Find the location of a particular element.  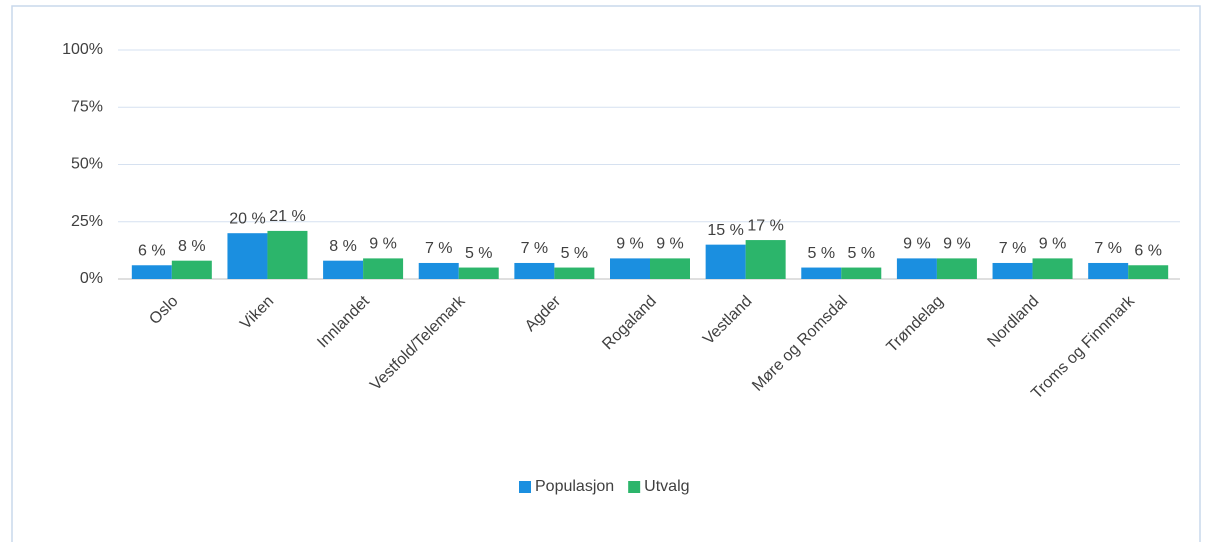

legend-label: Populasjon is located at coordinates (574, 486).